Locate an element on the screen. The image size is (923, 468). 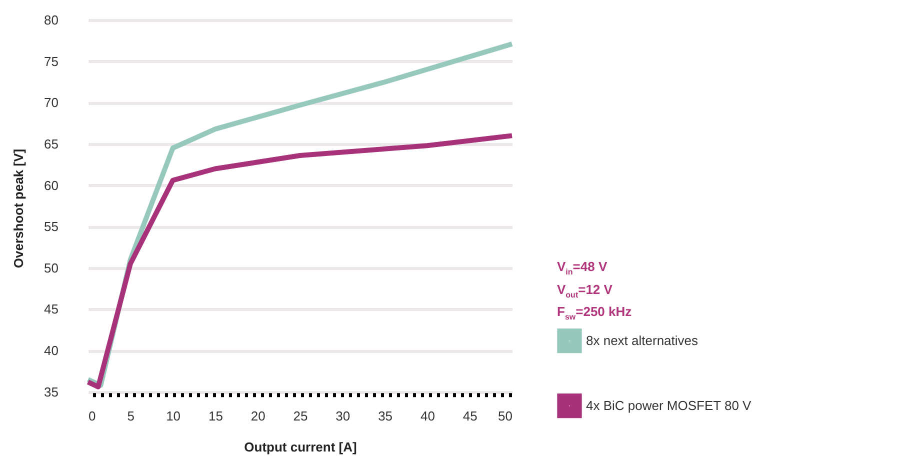
x-tick-label: 30 is located at coordinates (343, 416).